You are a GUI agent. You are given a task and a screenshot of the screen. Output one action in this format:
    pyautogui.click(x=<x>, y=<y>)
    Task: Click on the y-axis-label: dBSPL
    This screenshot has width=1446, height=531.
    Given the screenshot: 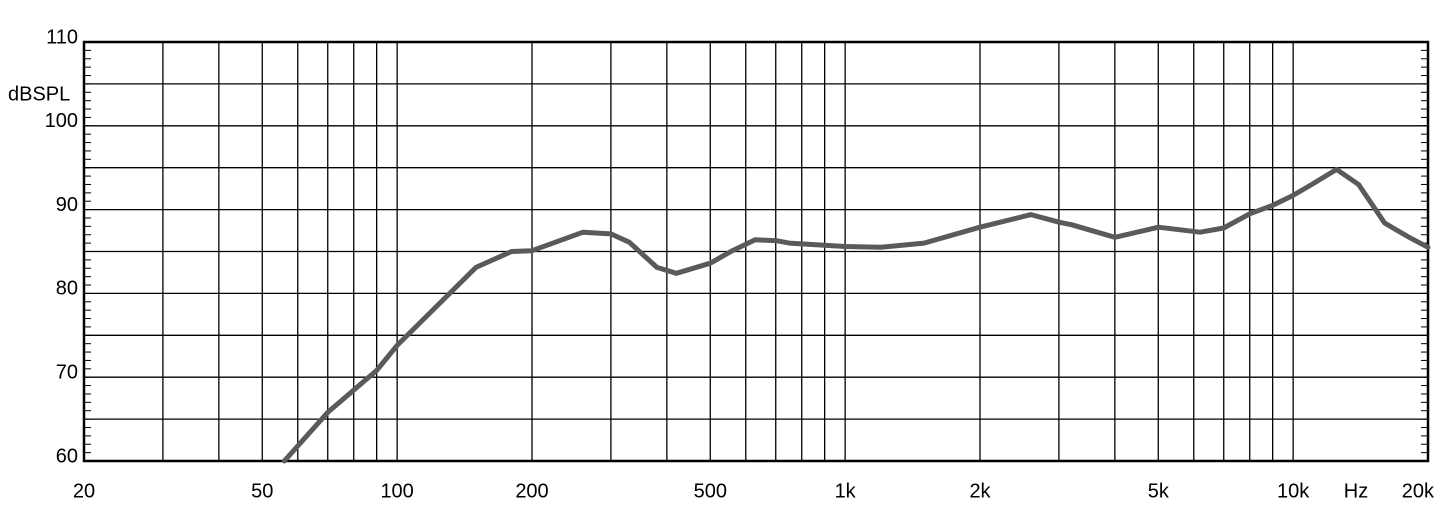 What is the action you would take?
    pyautogui.click(x=39, y=94)
    